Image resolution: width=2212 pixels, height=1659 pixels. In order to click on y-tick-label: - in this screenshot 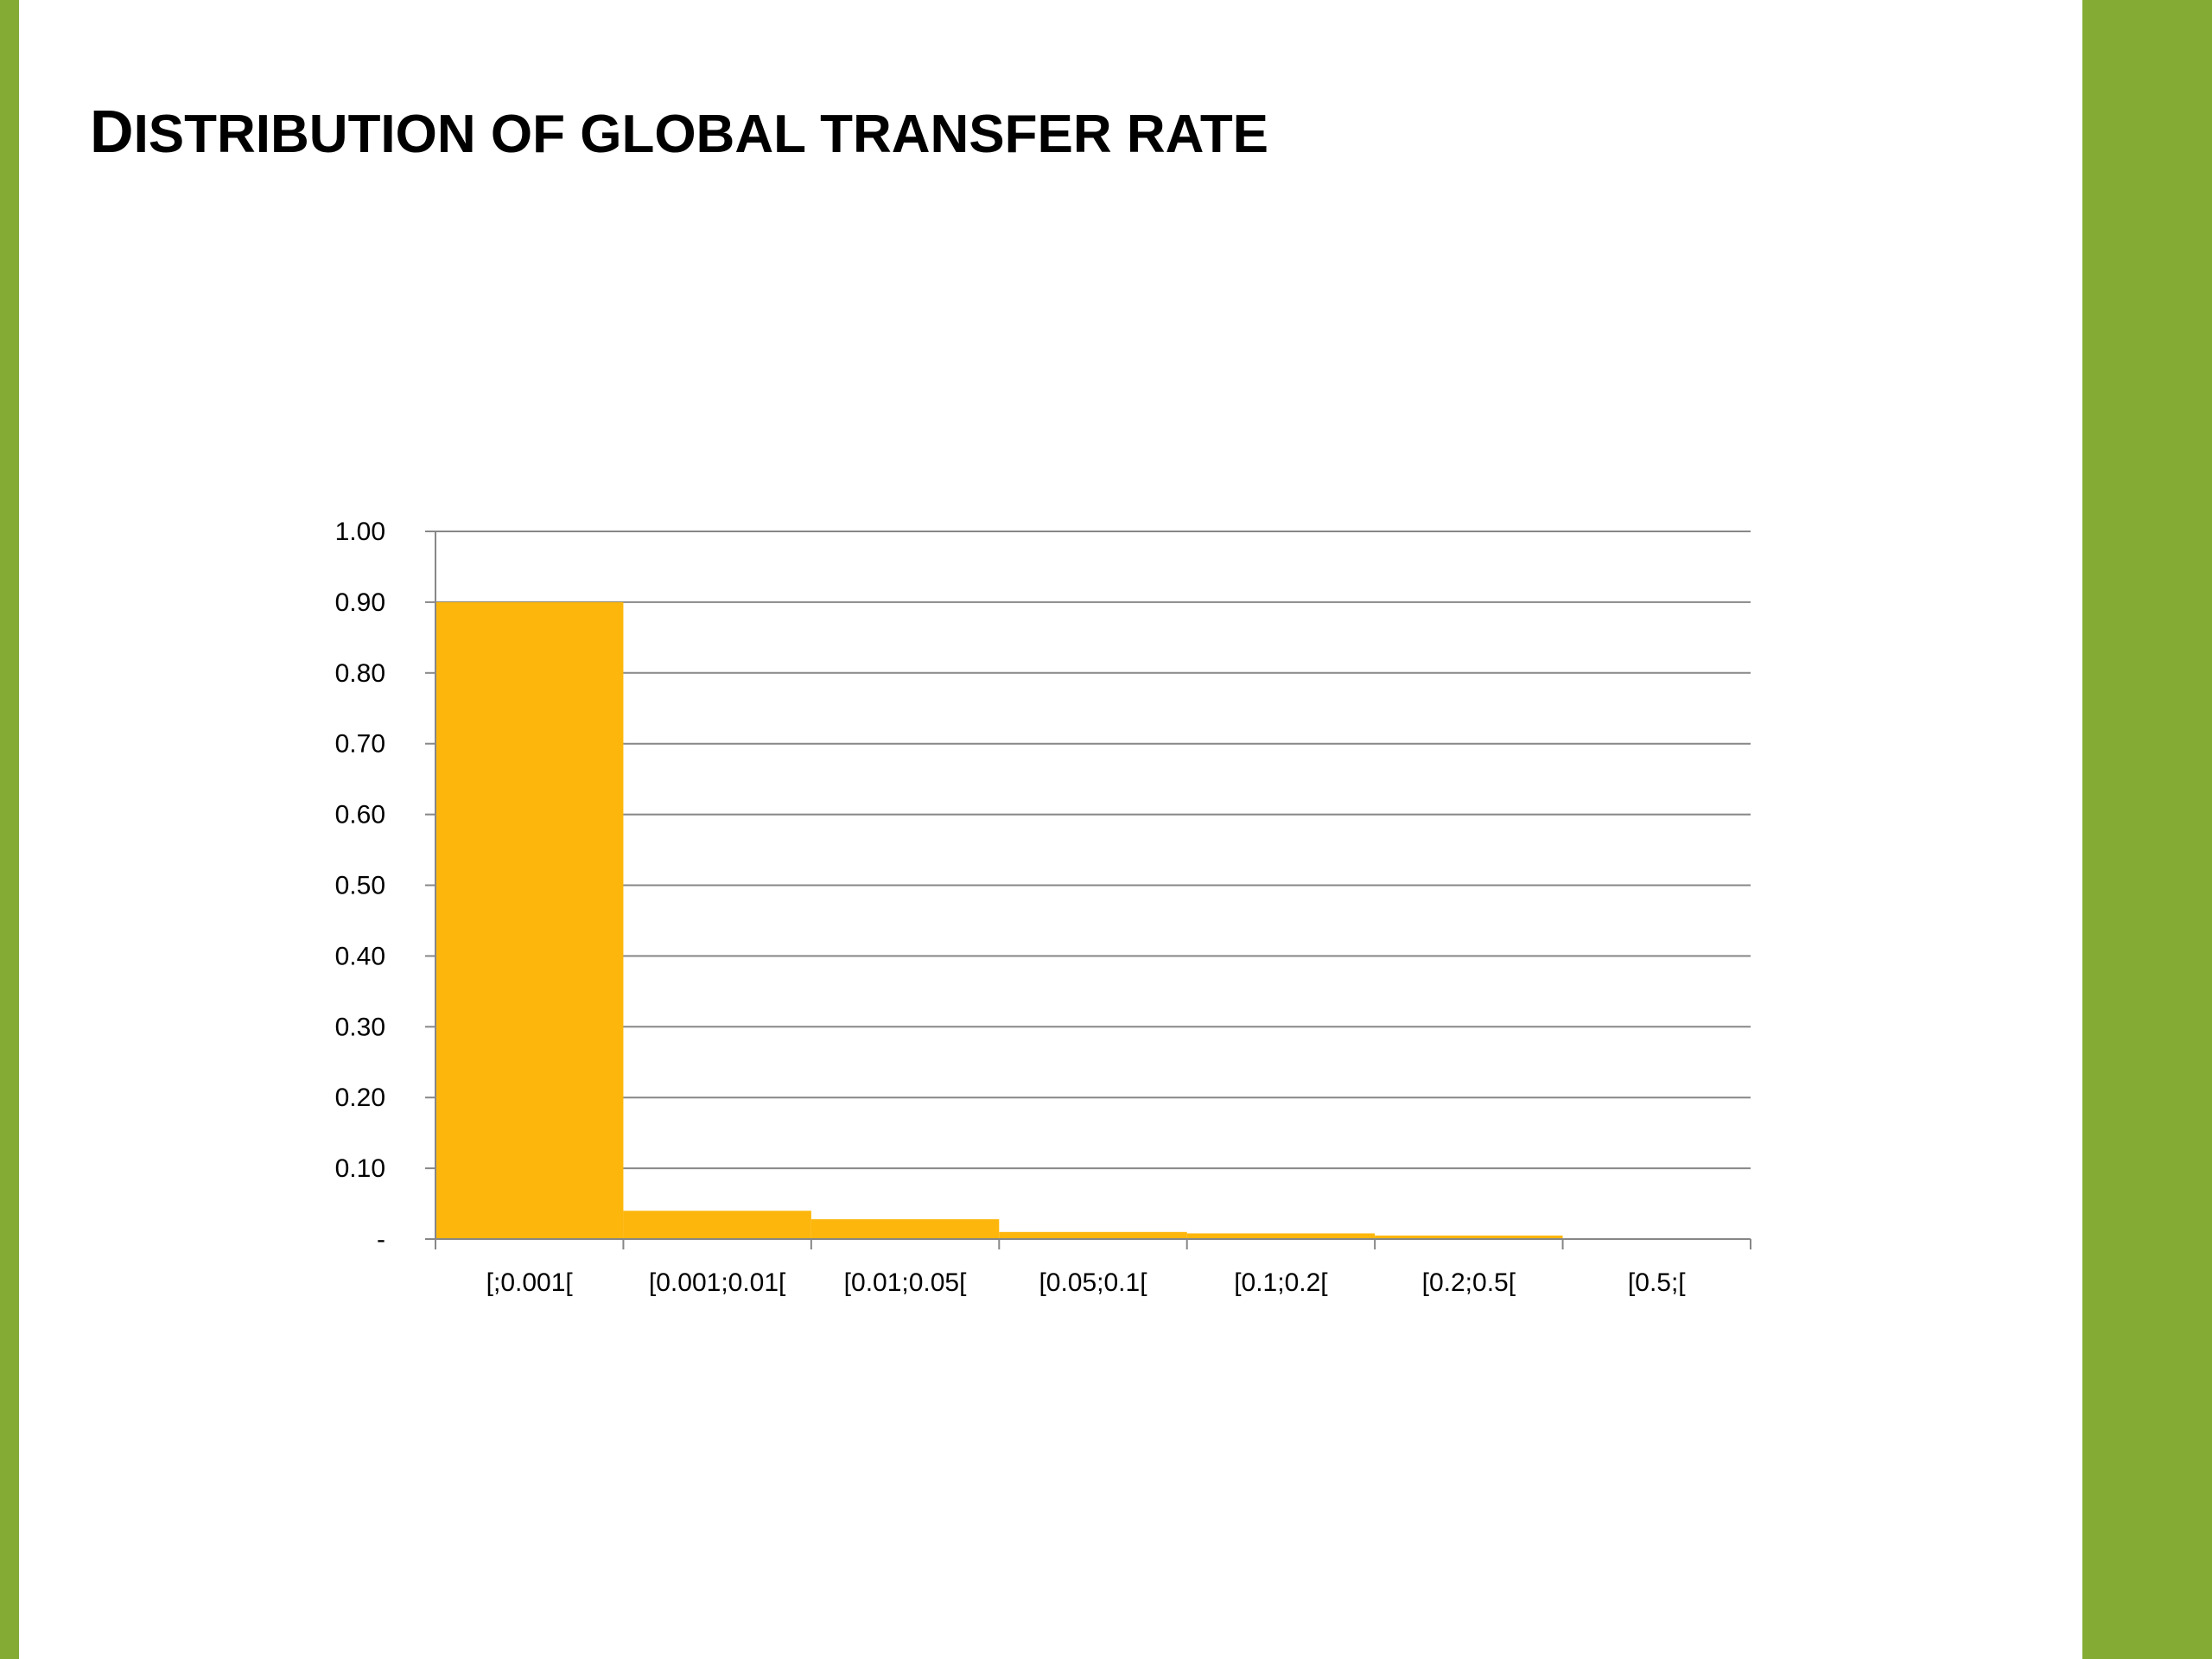, I will do `click(381, 1239)`.